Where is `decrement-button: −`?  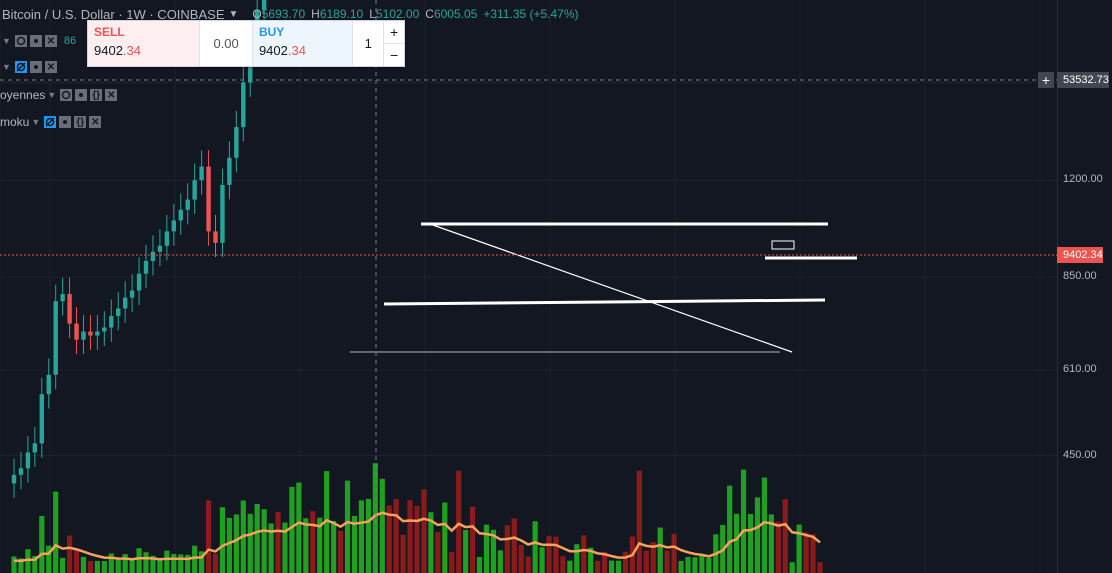 decrement-button: − is located at coordinates (394, 54).